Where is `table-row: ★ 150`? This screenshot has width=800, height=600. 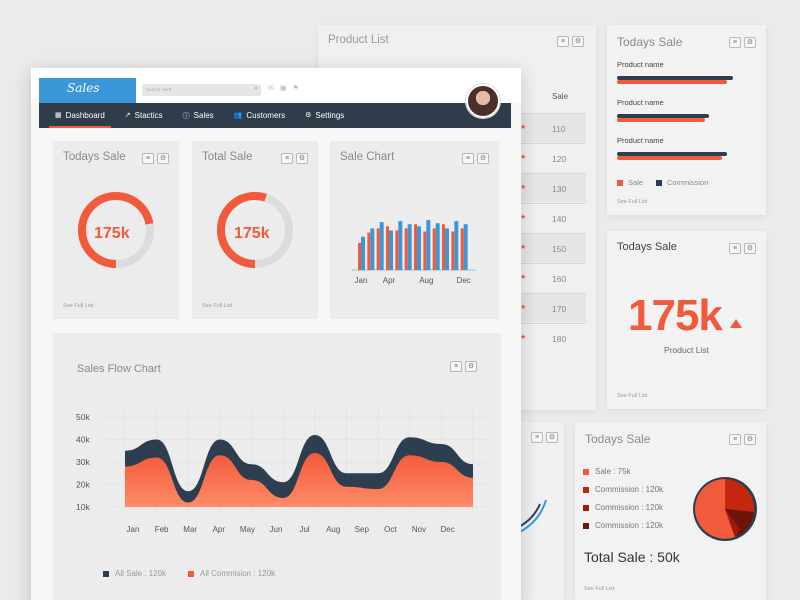
table-row: ★ 150 is located at coordinates (553, 247).